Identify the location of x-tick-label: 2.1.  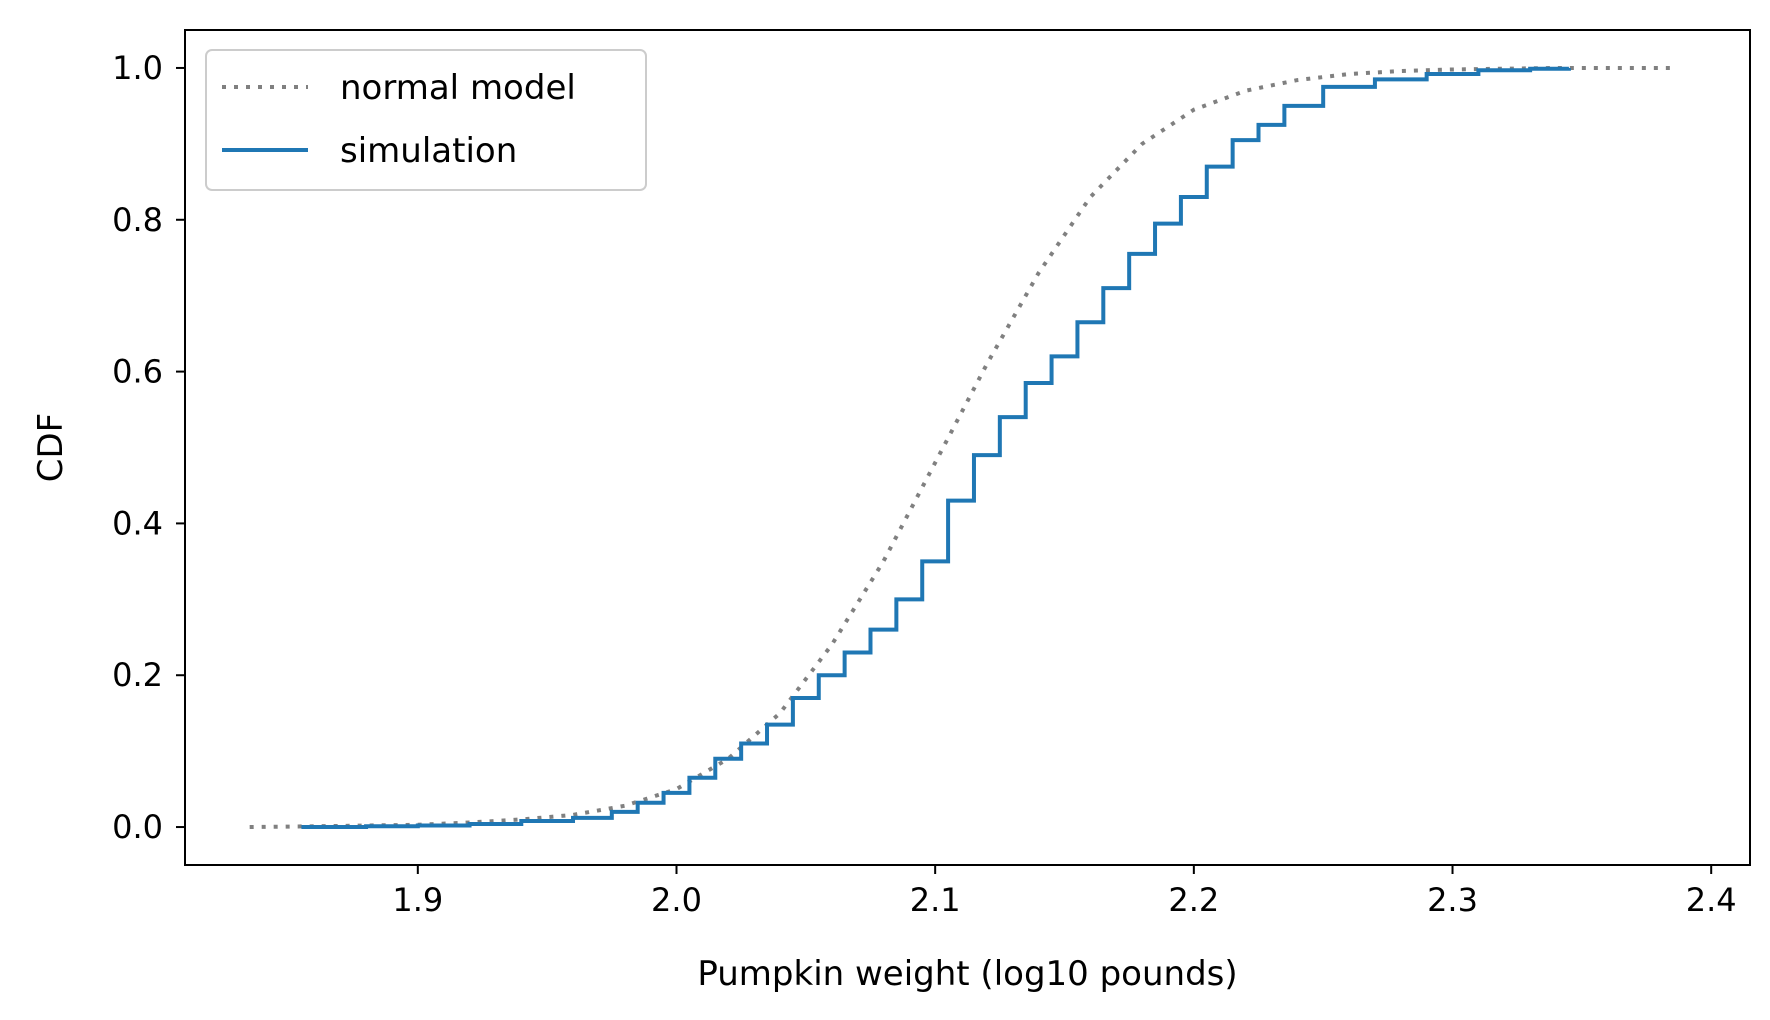
(935, 900).